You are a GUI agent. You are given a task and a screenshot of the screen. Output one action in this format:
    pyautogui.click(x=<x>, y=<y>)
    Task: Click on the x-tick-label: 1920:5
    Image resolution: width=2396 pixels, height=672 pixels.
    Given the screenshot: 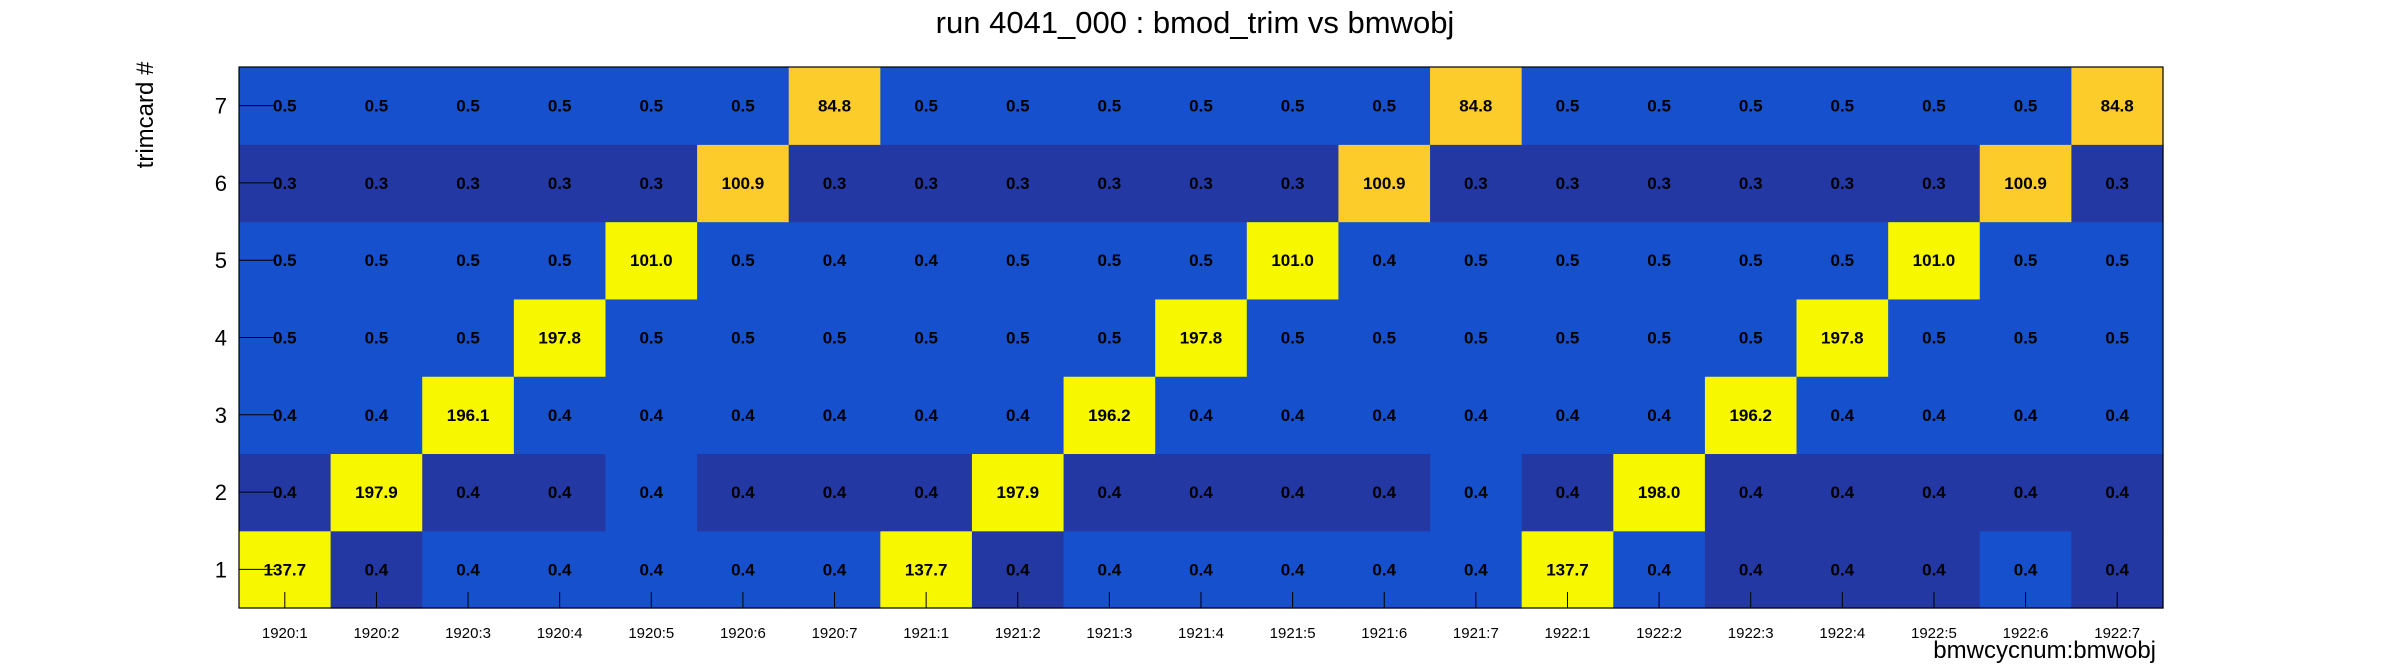 What is the action you would take?
    pyautogui.click(x=651, y=633)
    